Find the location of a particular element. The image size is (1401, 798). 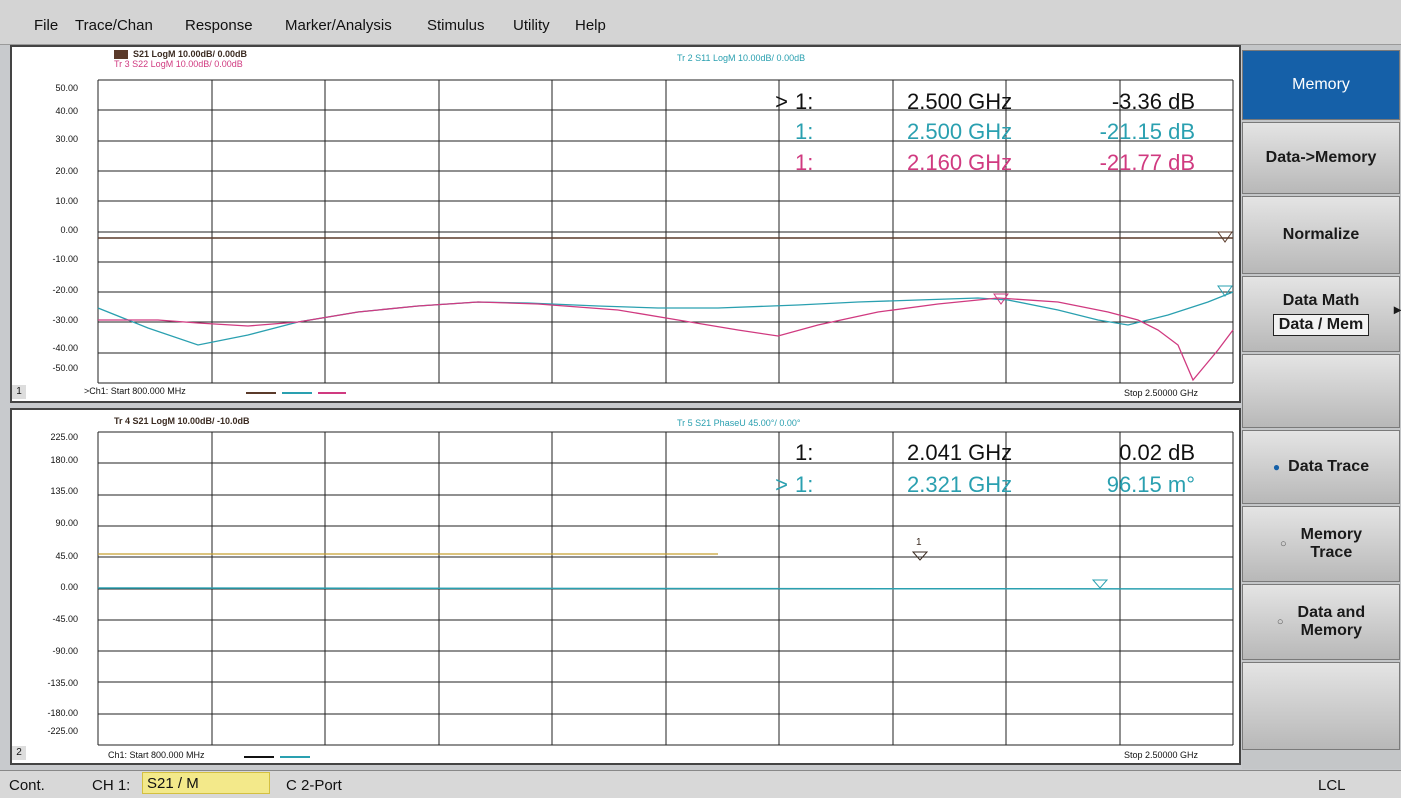

y-tick-label: 180.00 is located at coordinates (64, 460).